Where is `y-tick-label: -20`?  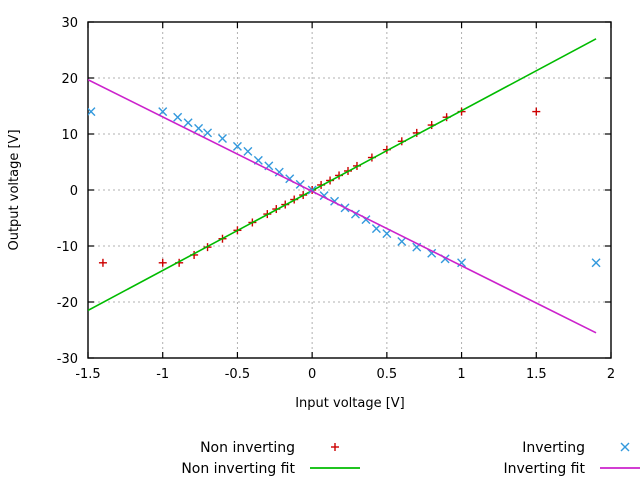
y-tick-label: -20 is located at coordinates (67, 303).